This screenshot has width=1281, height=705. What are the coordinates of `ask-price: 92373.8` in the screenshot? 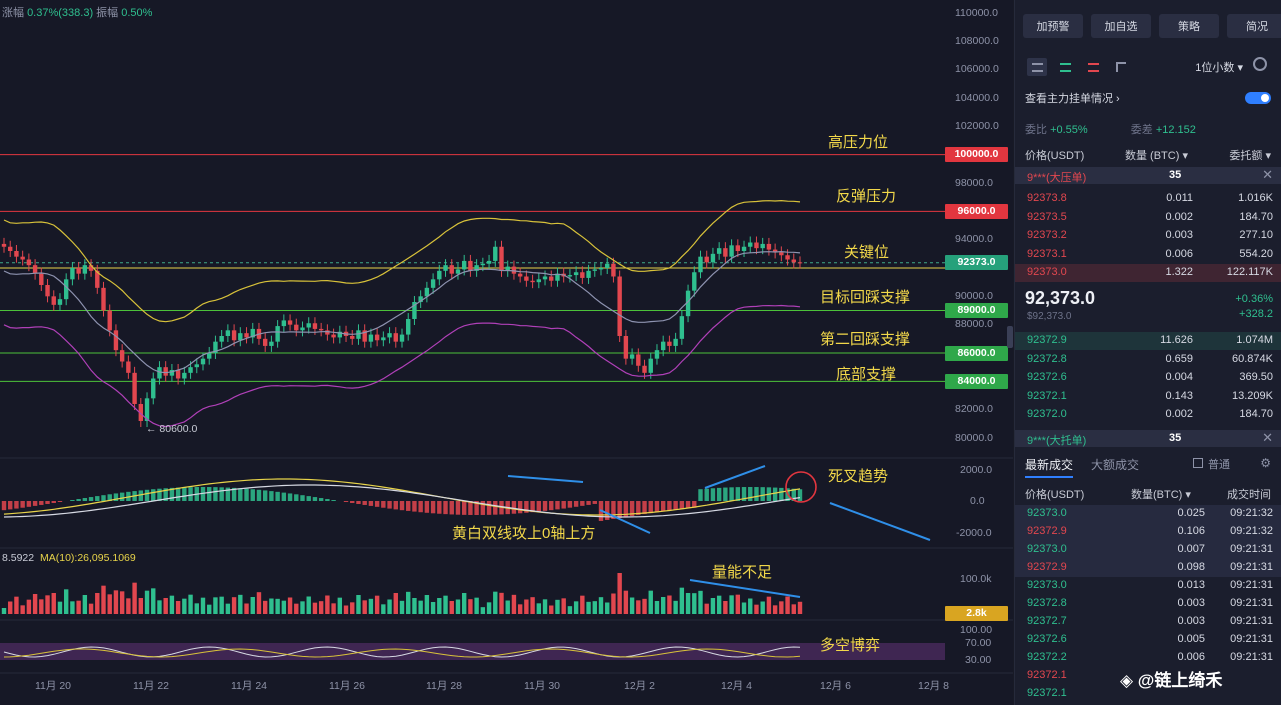 It's located at (1047, 198).